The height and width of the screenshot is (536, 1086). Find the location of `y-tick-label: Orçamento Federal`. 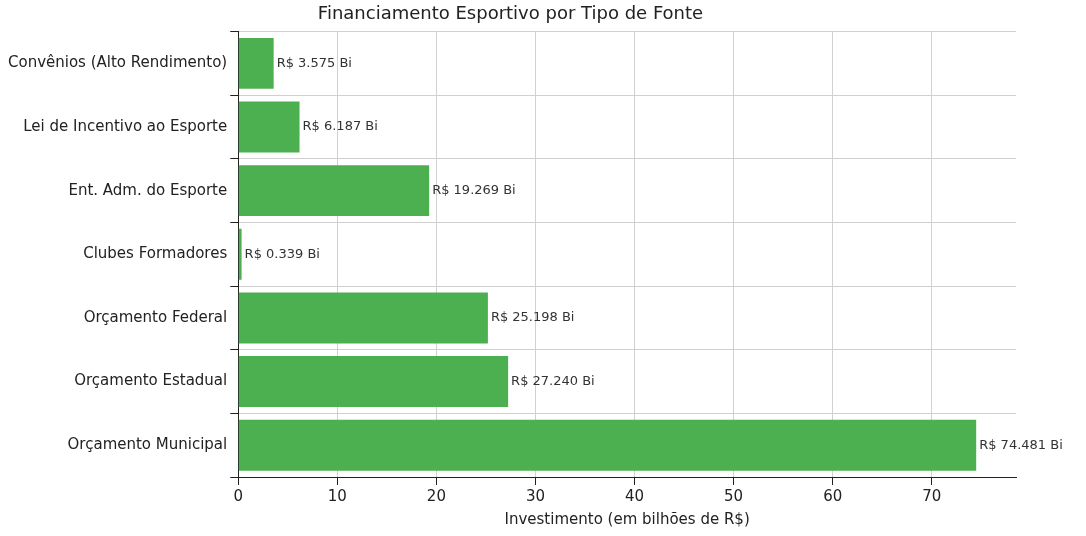

y-tick-label: Orçamento Federal is located at coordinates (155, 316).